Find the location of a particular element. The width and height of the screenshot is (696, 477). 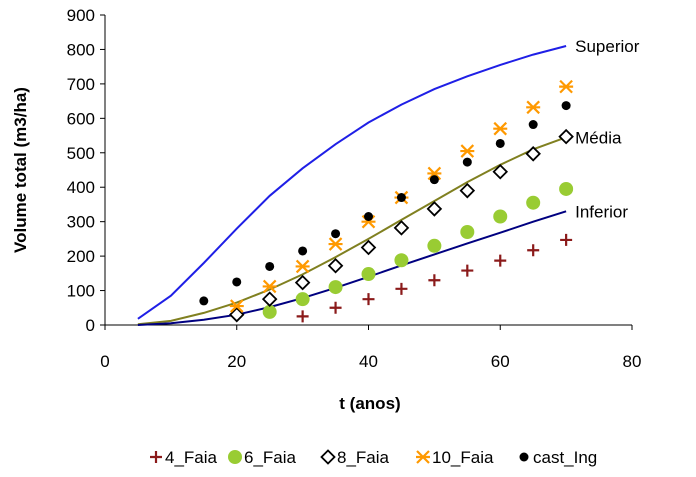

legend-item: 8_Faia is located at coordinates (355, 457).